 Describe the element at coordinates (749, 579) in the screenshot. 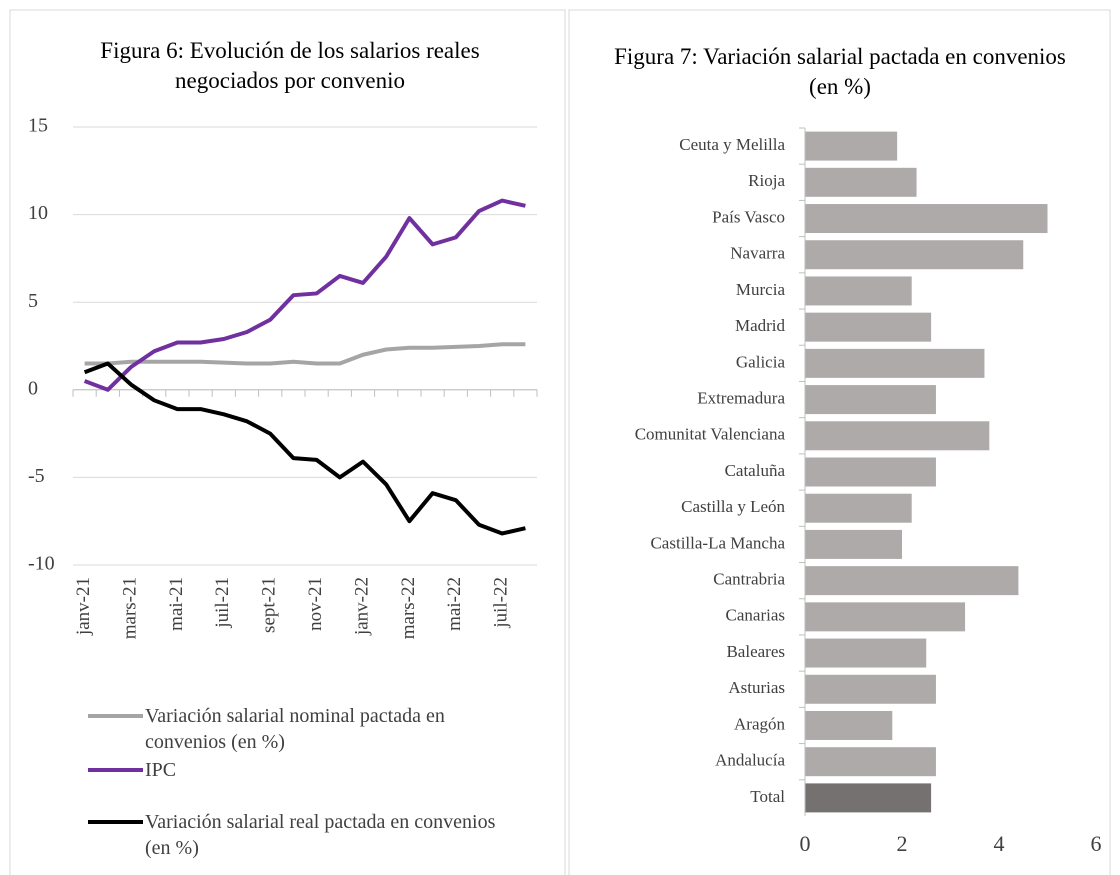

I see `y-tick-label: Cantrabria` at that location.